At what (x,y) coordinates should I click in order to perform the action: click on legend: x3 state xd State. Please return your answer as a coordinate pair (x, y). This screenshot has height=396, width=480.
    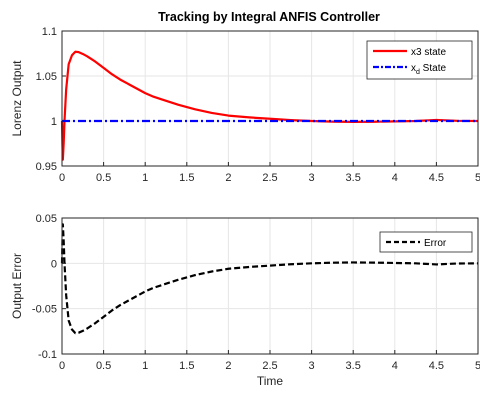
    Looking at the image, I should click on (419, 60).